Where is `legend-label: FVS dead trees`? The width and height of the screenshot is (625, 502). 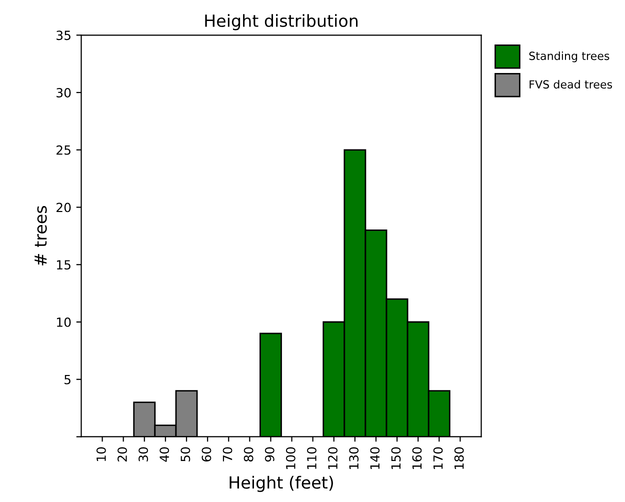
legend-label: FVS dead trees is located at coordinates (571, 84).